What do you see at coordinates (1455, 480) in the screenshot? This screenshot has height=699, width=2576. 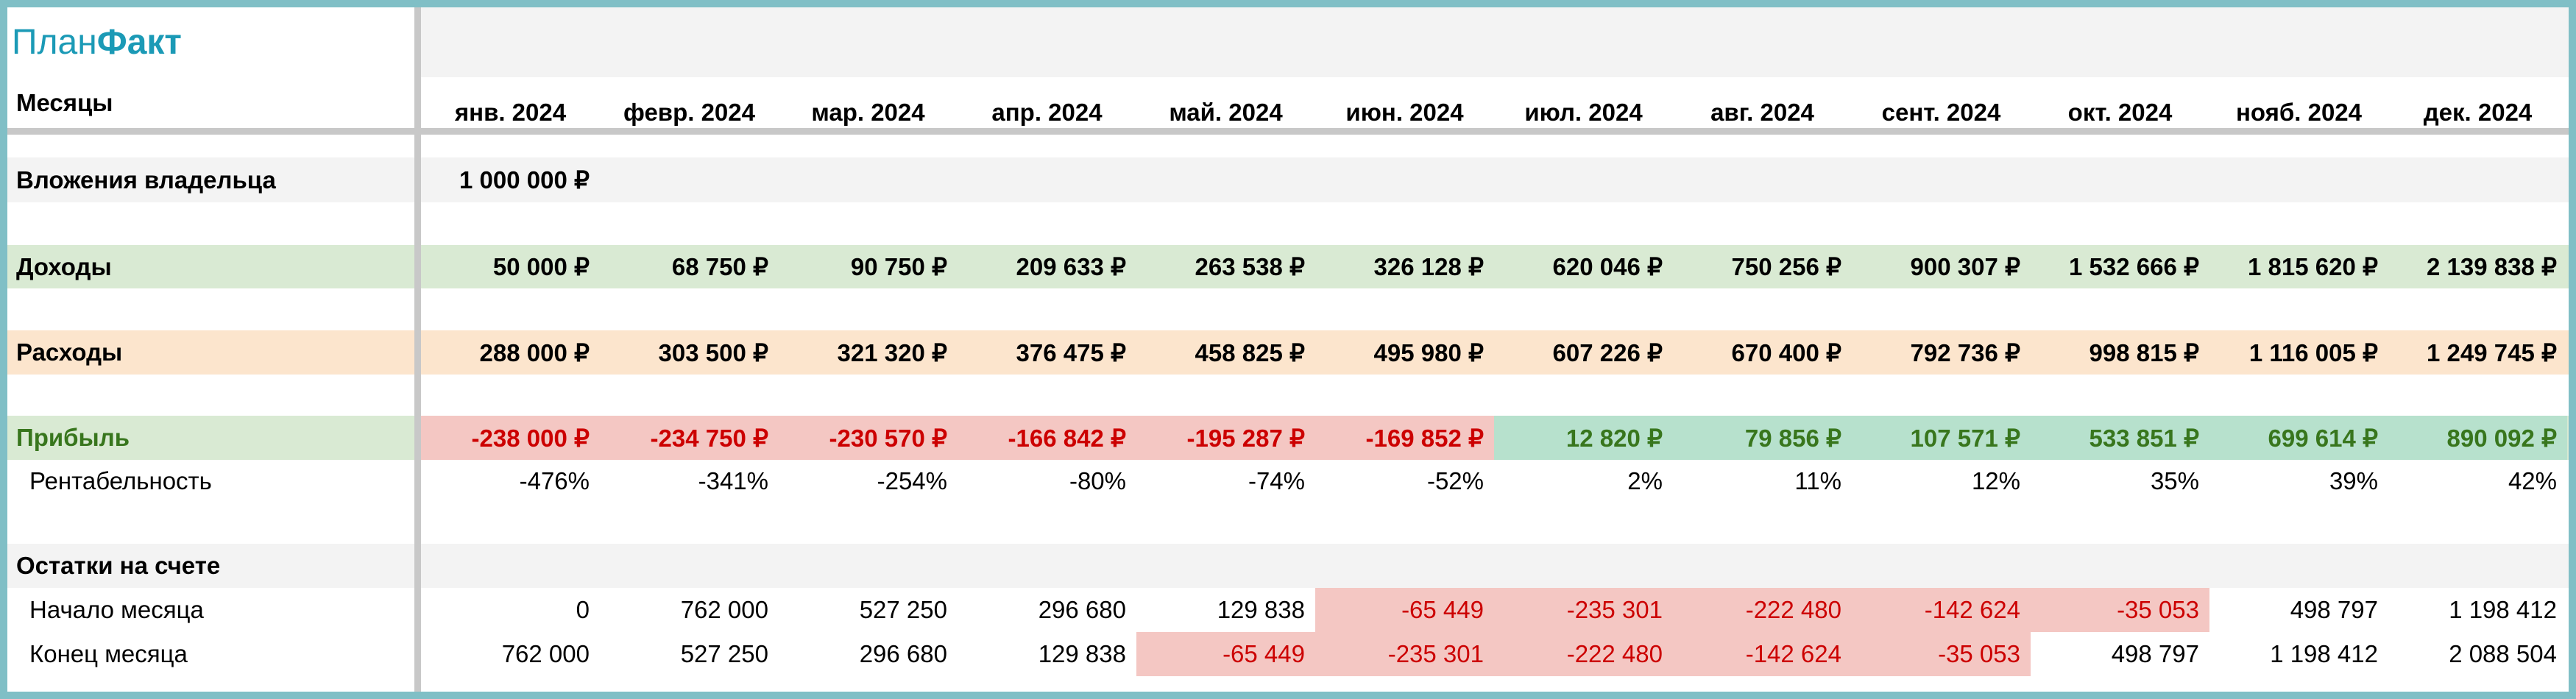 I see `cell: -52%` at bounding box center [1455, 480].